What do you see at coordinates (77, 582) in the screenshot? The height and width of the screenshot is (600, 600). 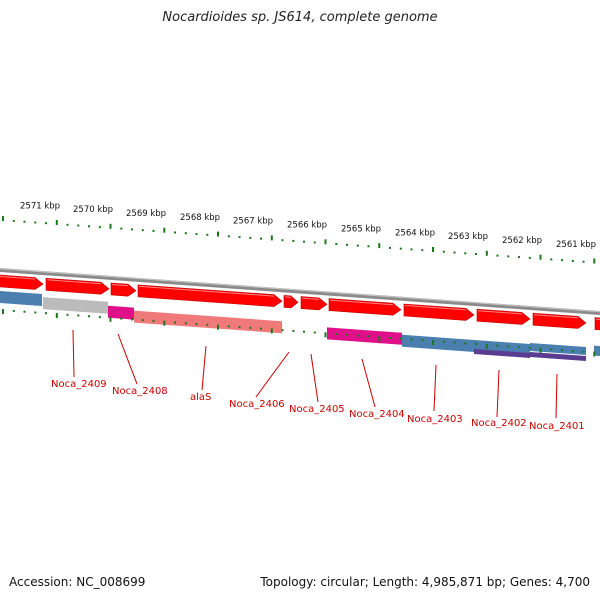 I see `accession-text: Accession: NC_008699` at bounding box center [77, 582].